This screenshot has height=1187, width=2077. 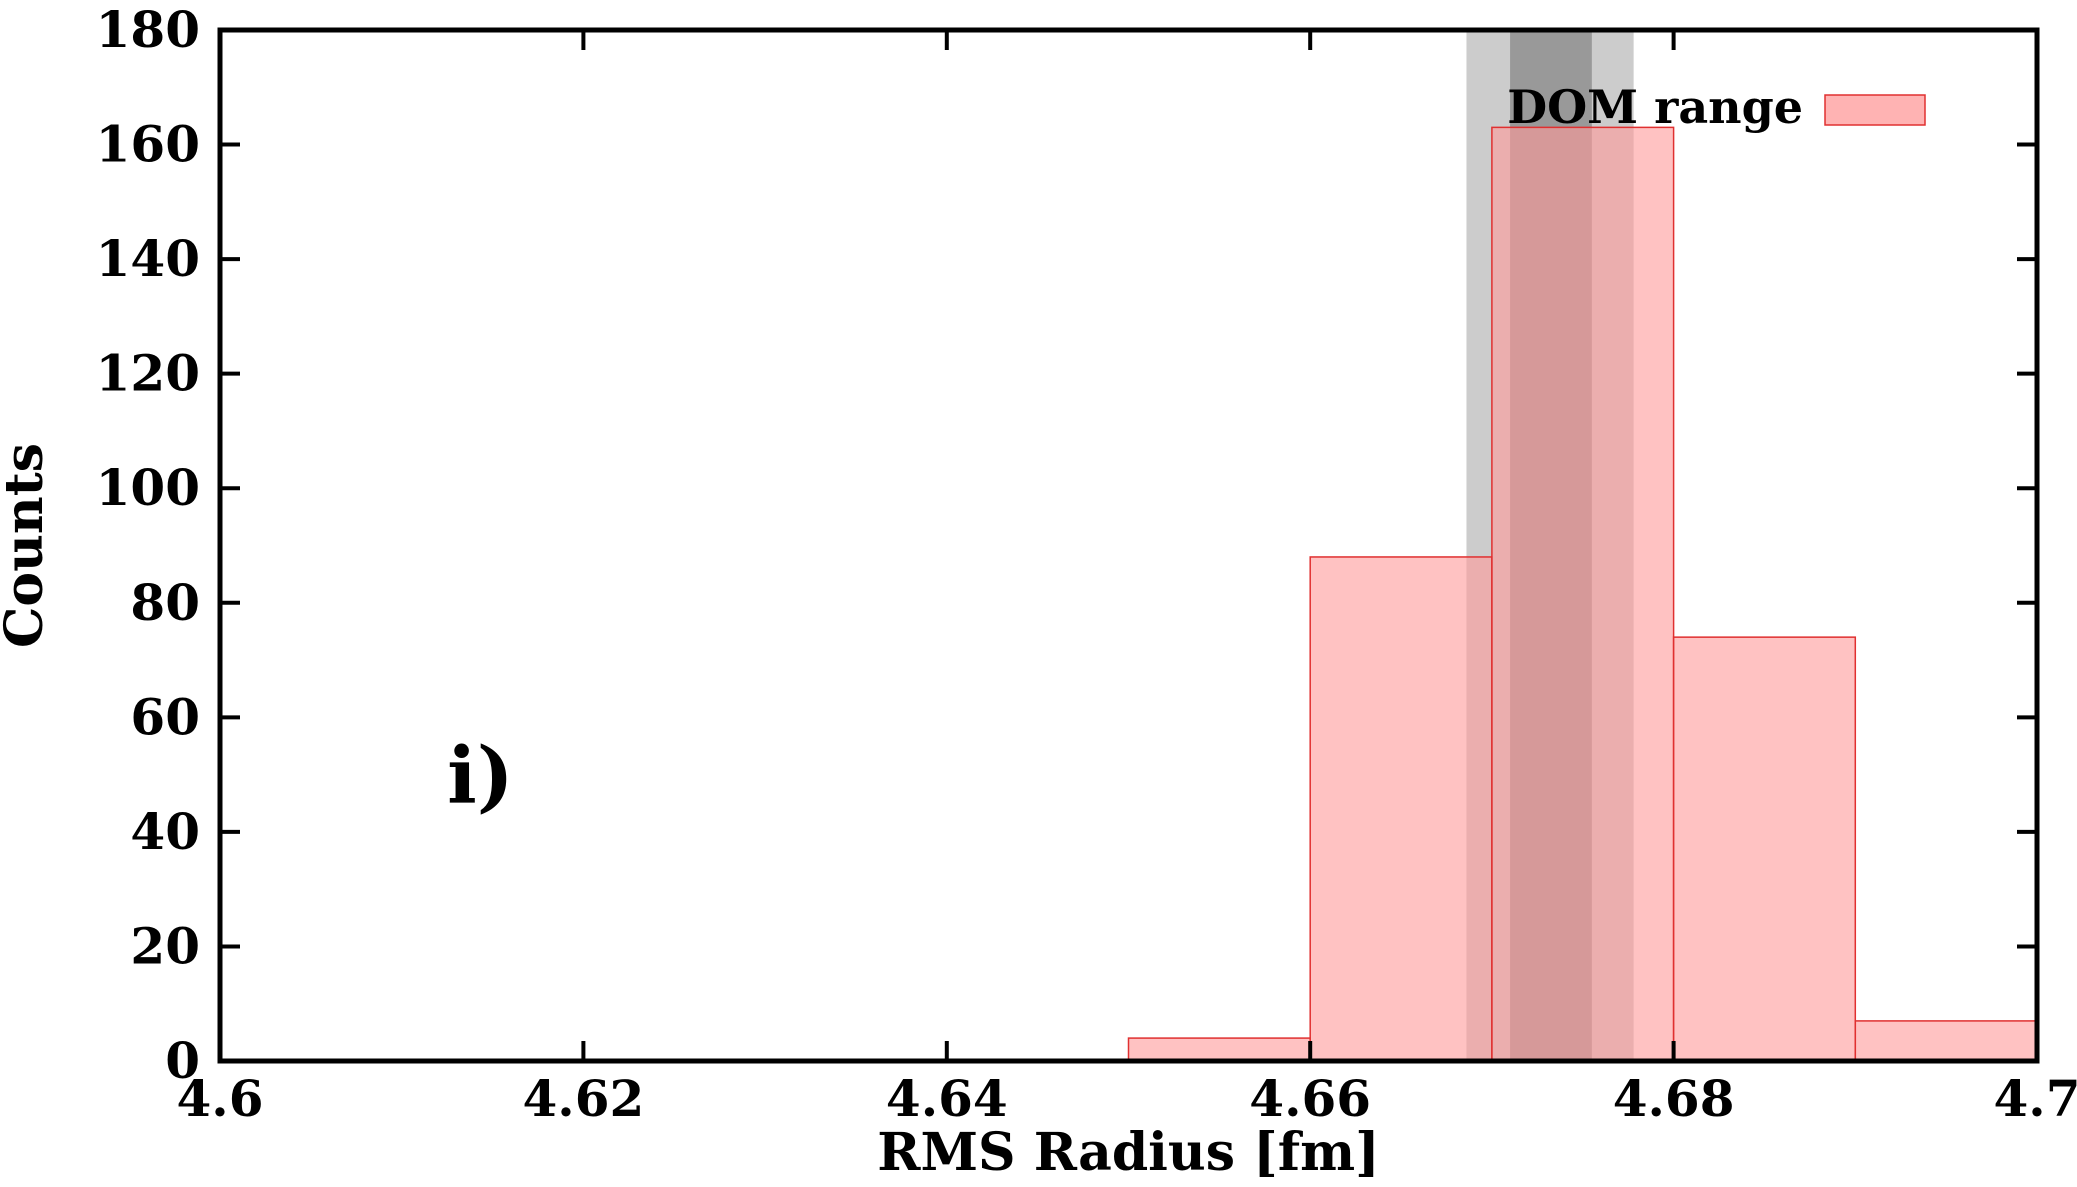 What do you see at coordinates (165, 602) in the screenshot?
I see `y-tick-label: 80` at bounding box center [165, 602].